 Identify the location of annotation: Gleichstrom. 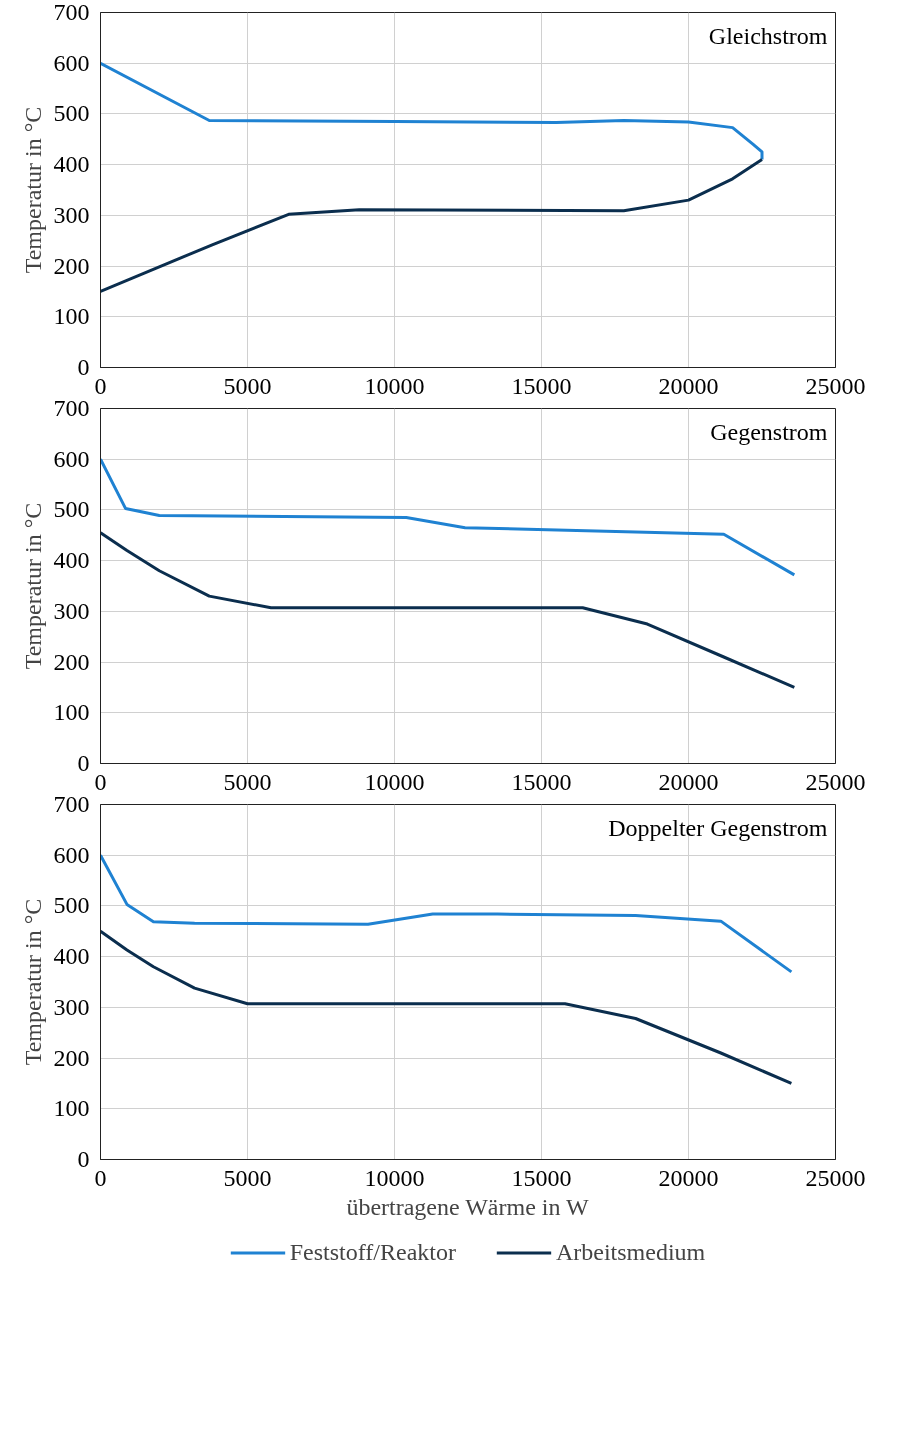
(768, 35).